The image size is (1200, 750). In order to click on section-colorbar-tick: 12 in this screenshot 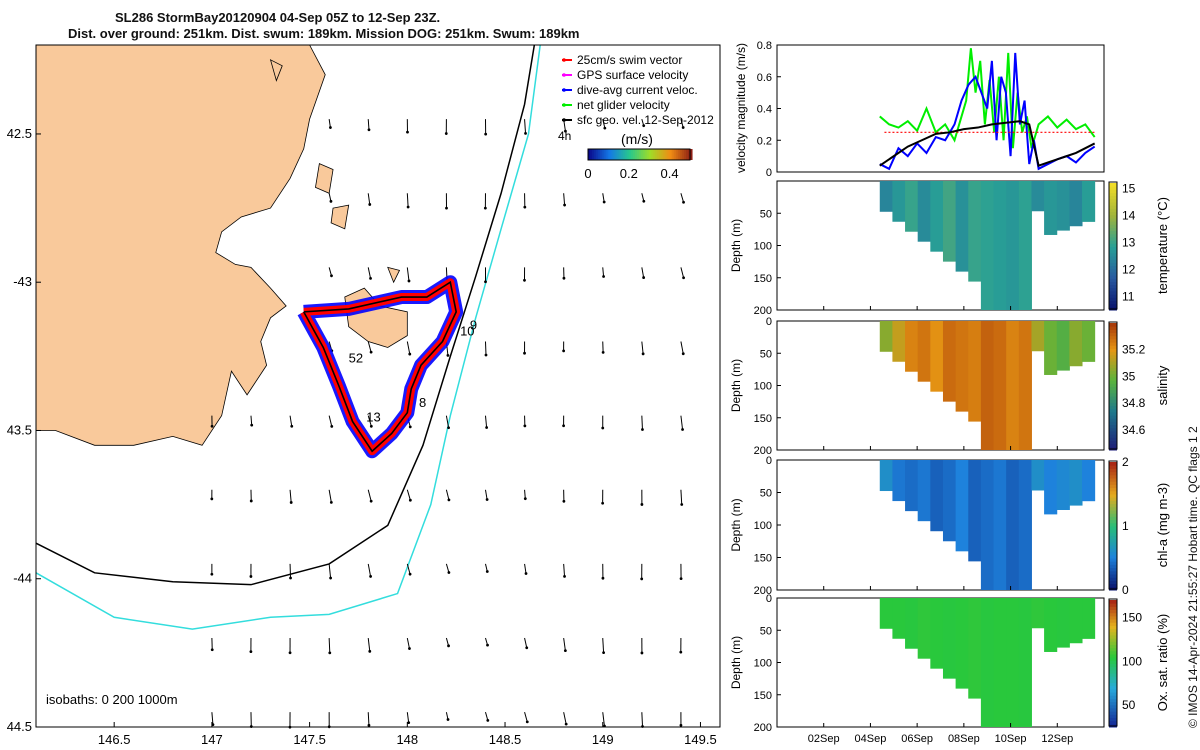, I will do `click(1129, 269)`.